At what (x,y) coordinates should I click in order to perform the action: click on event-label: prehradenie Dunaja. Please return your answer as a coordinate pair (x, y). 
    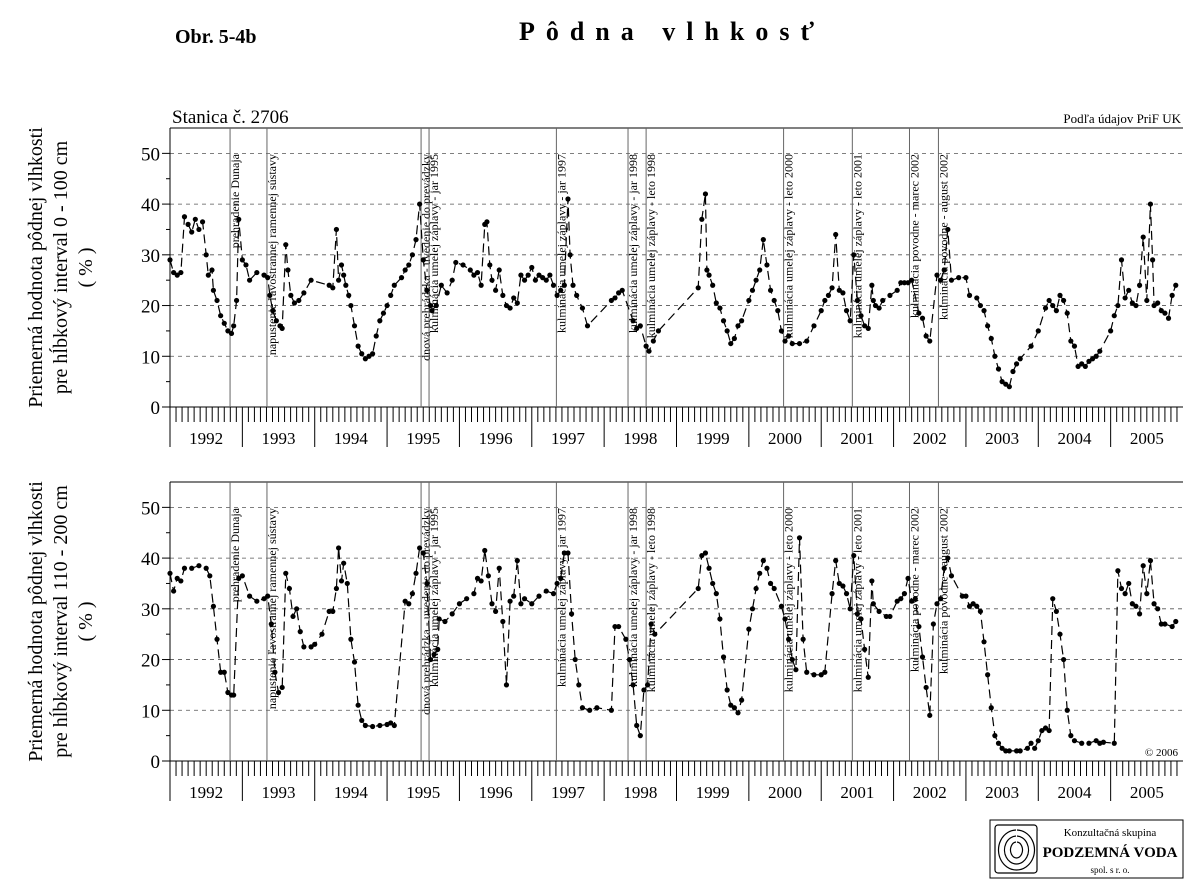
    Looking at the image, I should click on (235, 554).